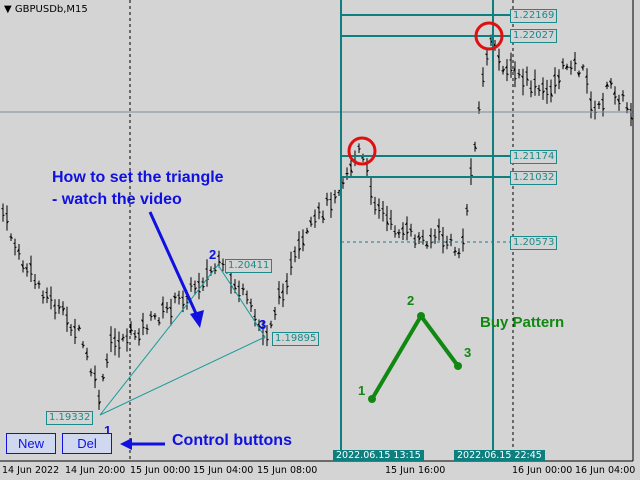  What do you see at coordinates (534, 178) in the screenshot?
I see `price-tag: 1.21032` at bounding box center [534, 178].